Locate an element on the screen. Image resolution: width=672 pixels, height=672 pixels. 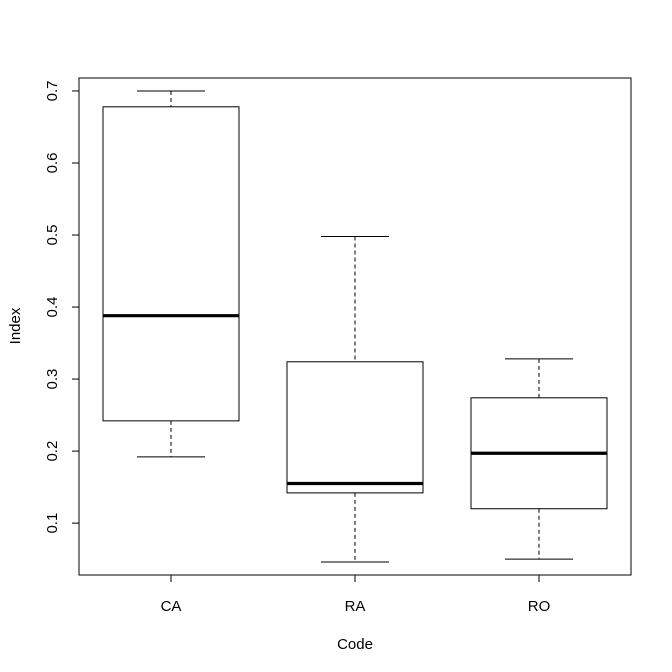
y-tick-label: 0.7 is located at coordinates (52, 91).